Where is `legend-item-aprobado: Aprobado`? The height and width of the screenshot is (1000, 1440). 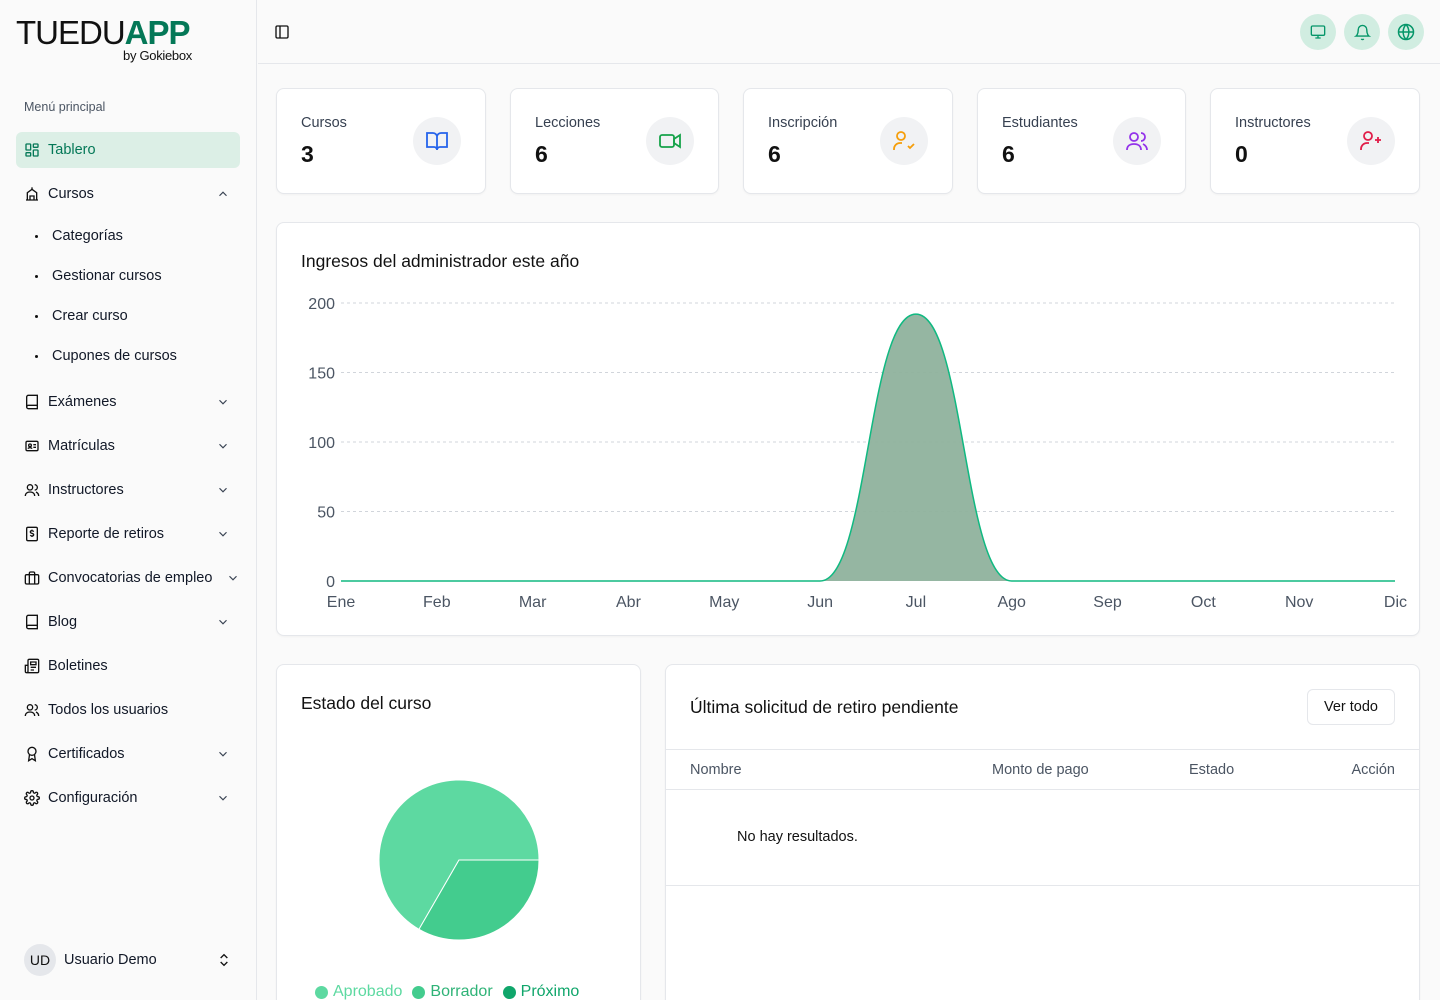
legend-item-aprobado: Aprobado is located at coordinates (358, 991).